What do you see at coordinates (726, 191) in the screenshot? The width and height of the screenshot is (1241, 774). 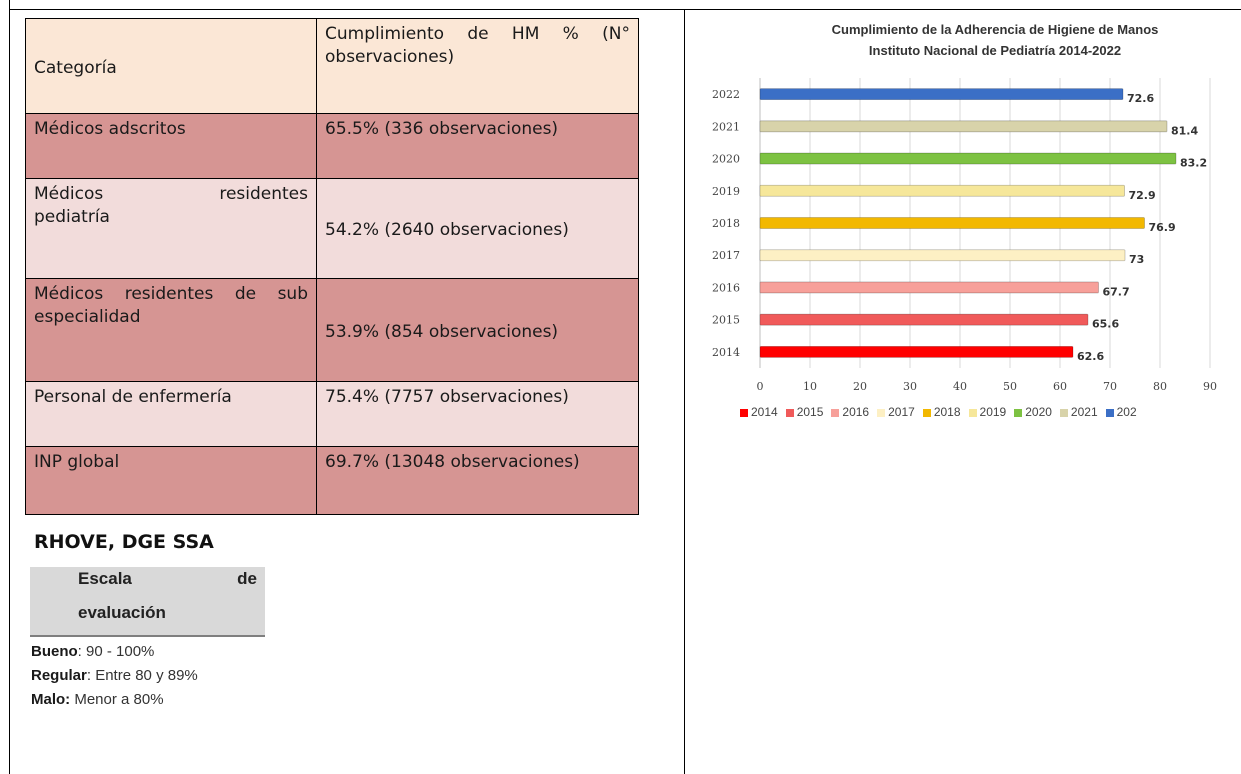 I see `y-tick-label: 2019` at bounding box center [726, 191].